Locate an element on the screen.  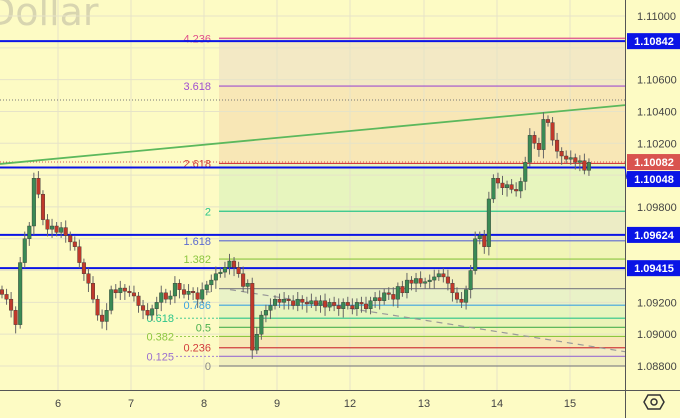
price-tick-label: 1.09200 is located at coordinates (657, 303).